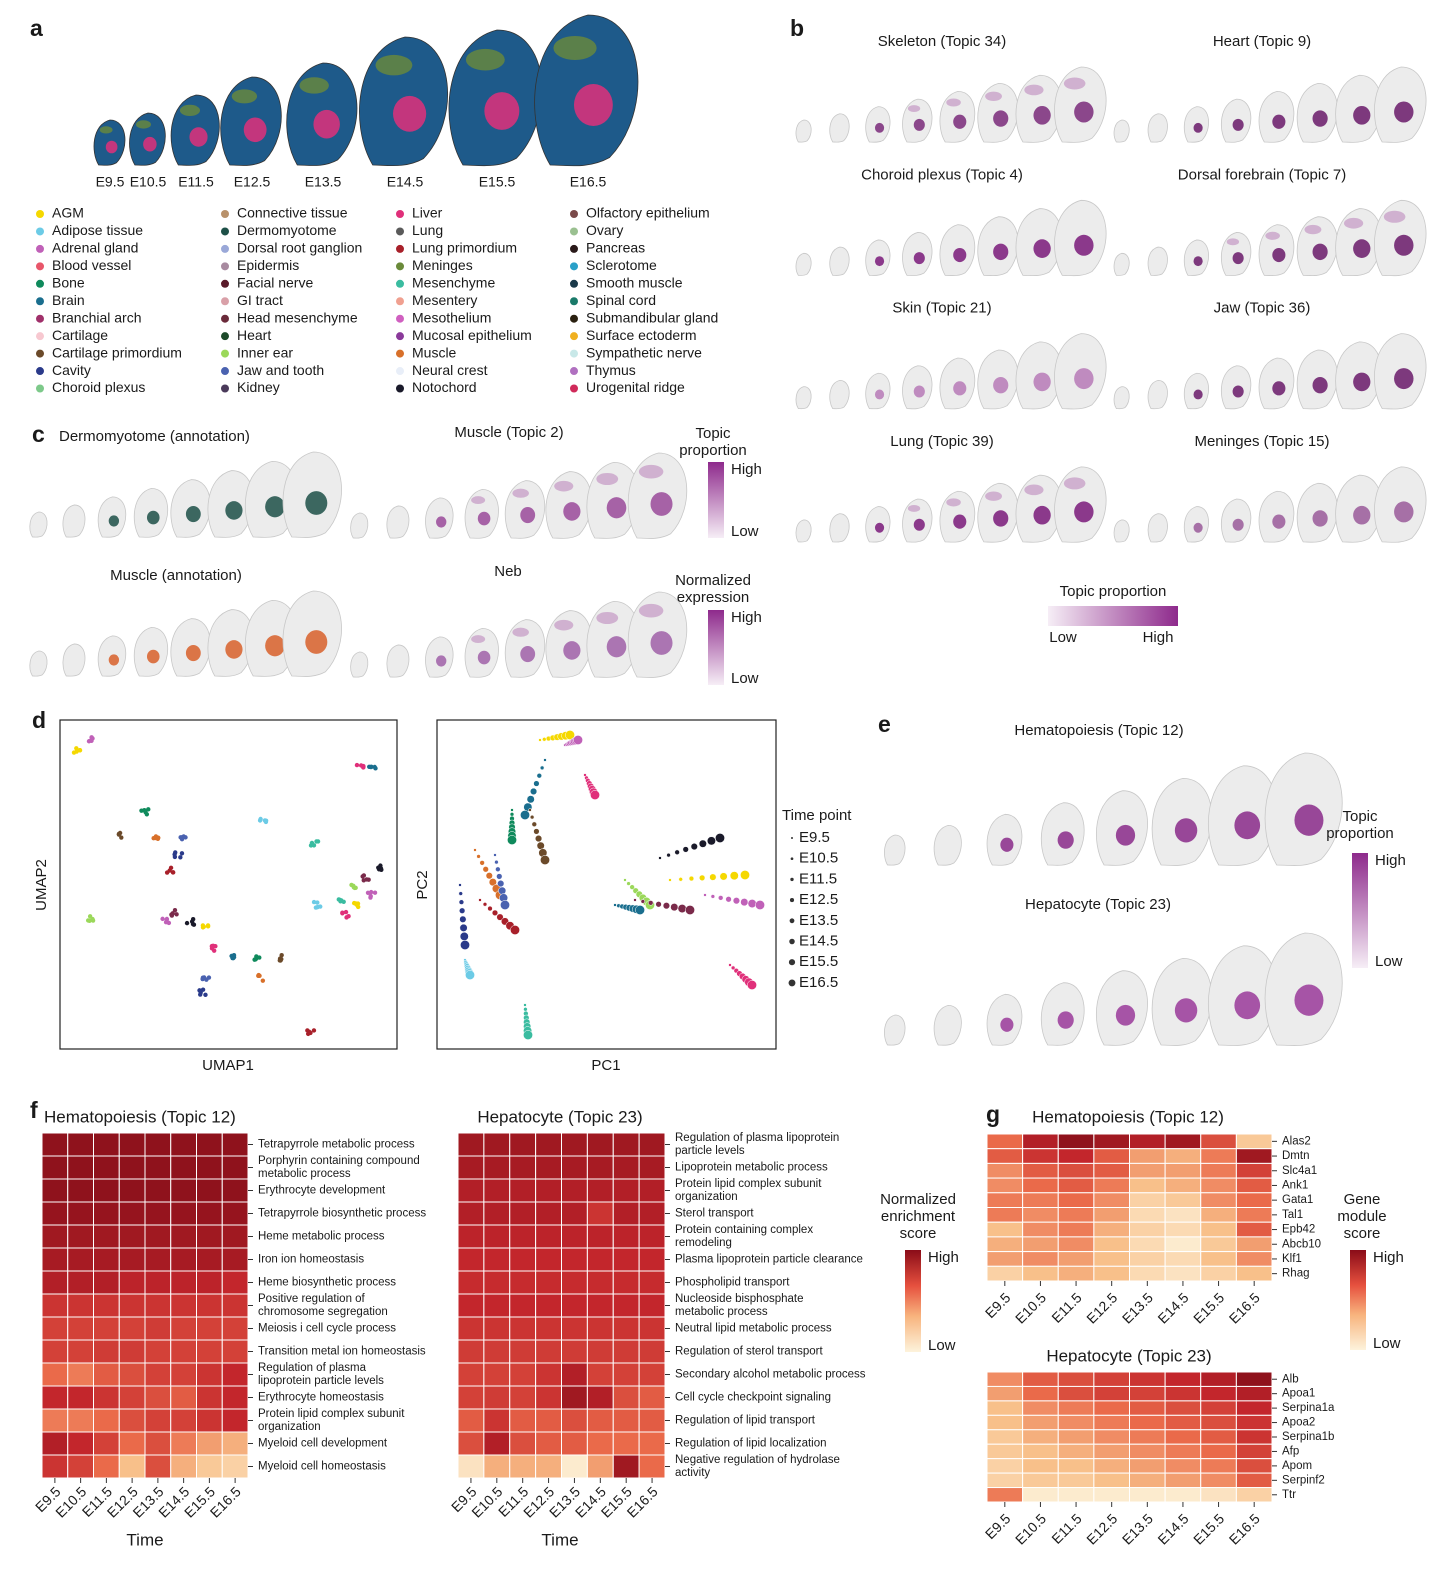 The image size is (1431, 1576). I want to click on axis-title: PC2, so click(422, 884).